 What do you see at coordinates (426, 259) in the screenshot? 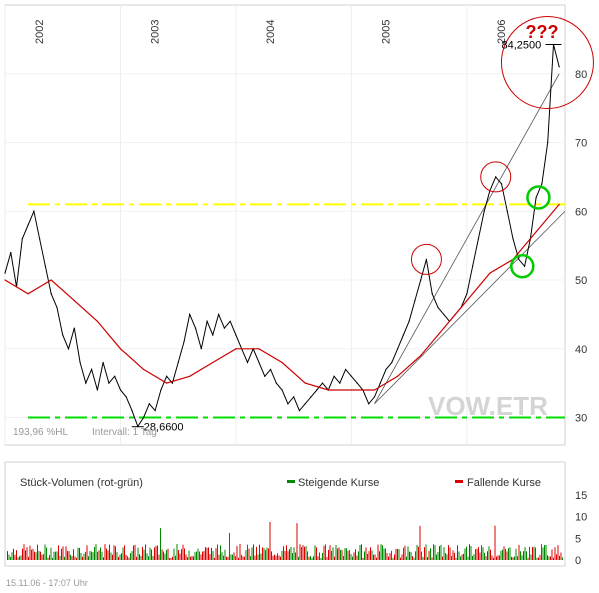
I see `annotation-circle` at bounding box center [426, 259].